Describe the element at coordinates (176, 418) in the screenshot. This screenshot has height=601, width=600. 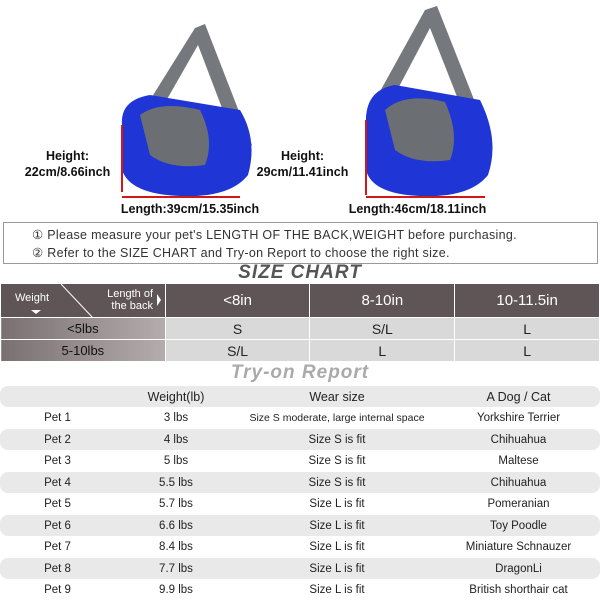
I see `weight-cell: 3 lbs` at that location.